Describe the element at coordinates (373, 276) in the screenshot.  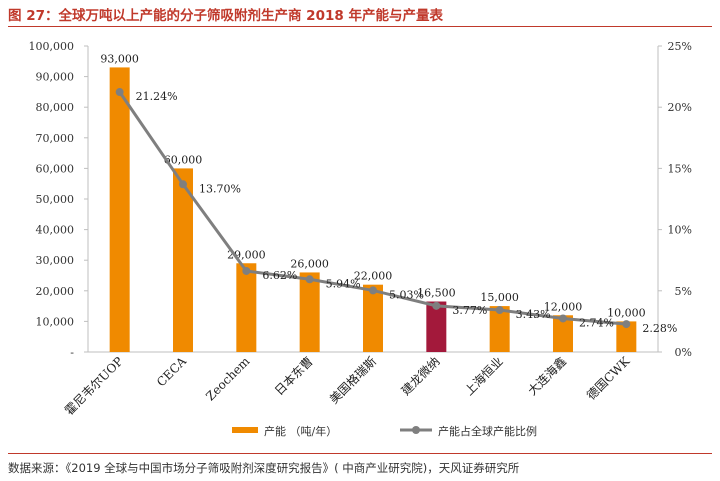
I see `bar-value-label: 22,000` at that location.